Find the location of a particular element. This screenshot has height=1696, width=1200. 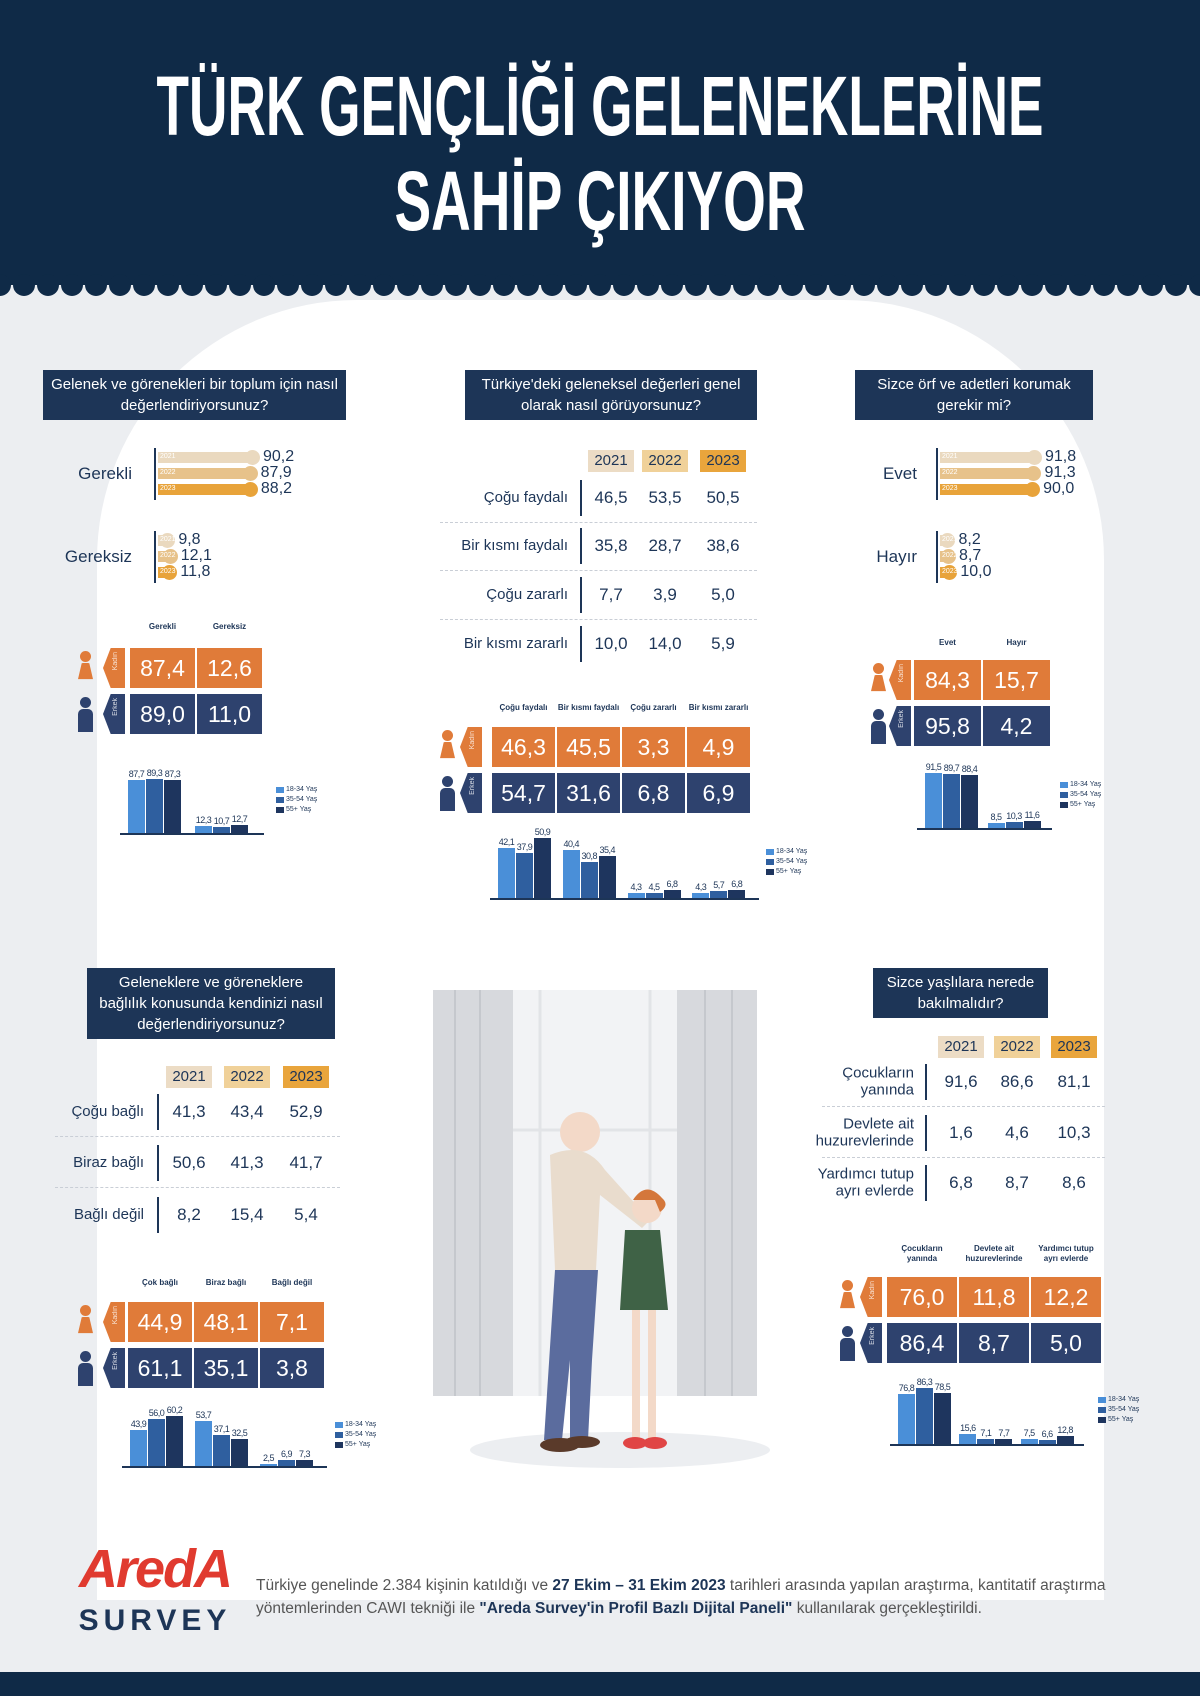

age-value: 89,3 is located at coordinates (154, 773).